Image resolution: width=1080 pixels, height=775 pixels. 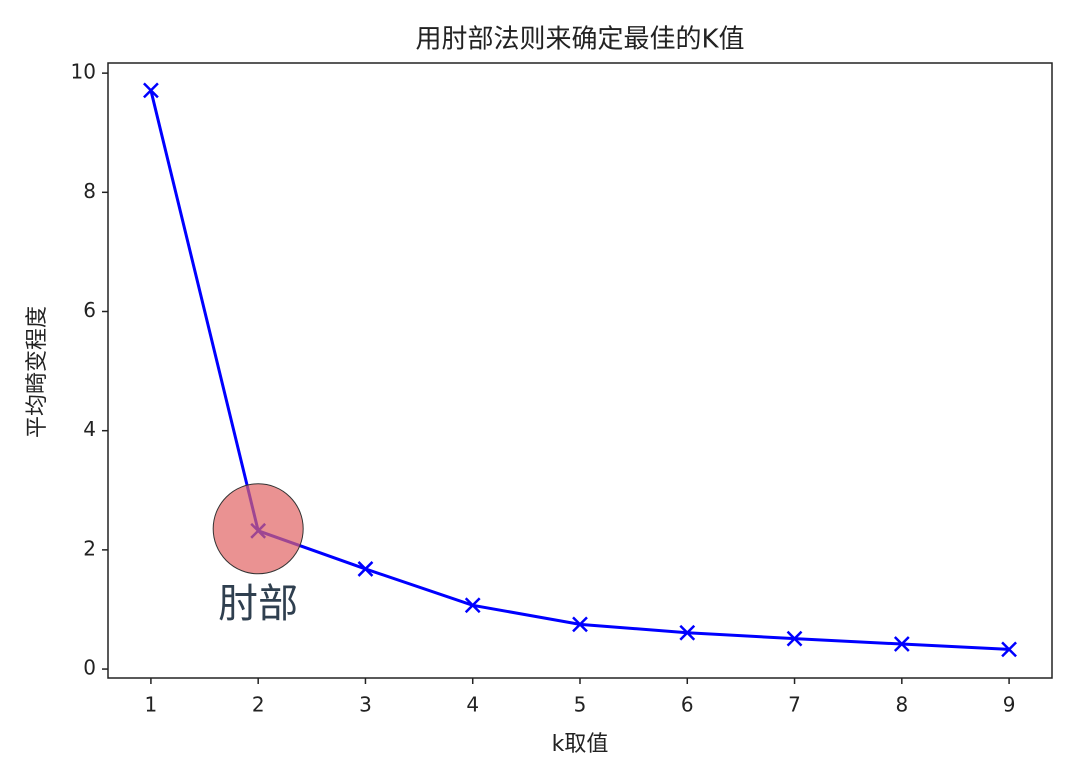 I want to click on chart-title: 用肘部法则来确定最佳的K值, so click(x=579, y=40).